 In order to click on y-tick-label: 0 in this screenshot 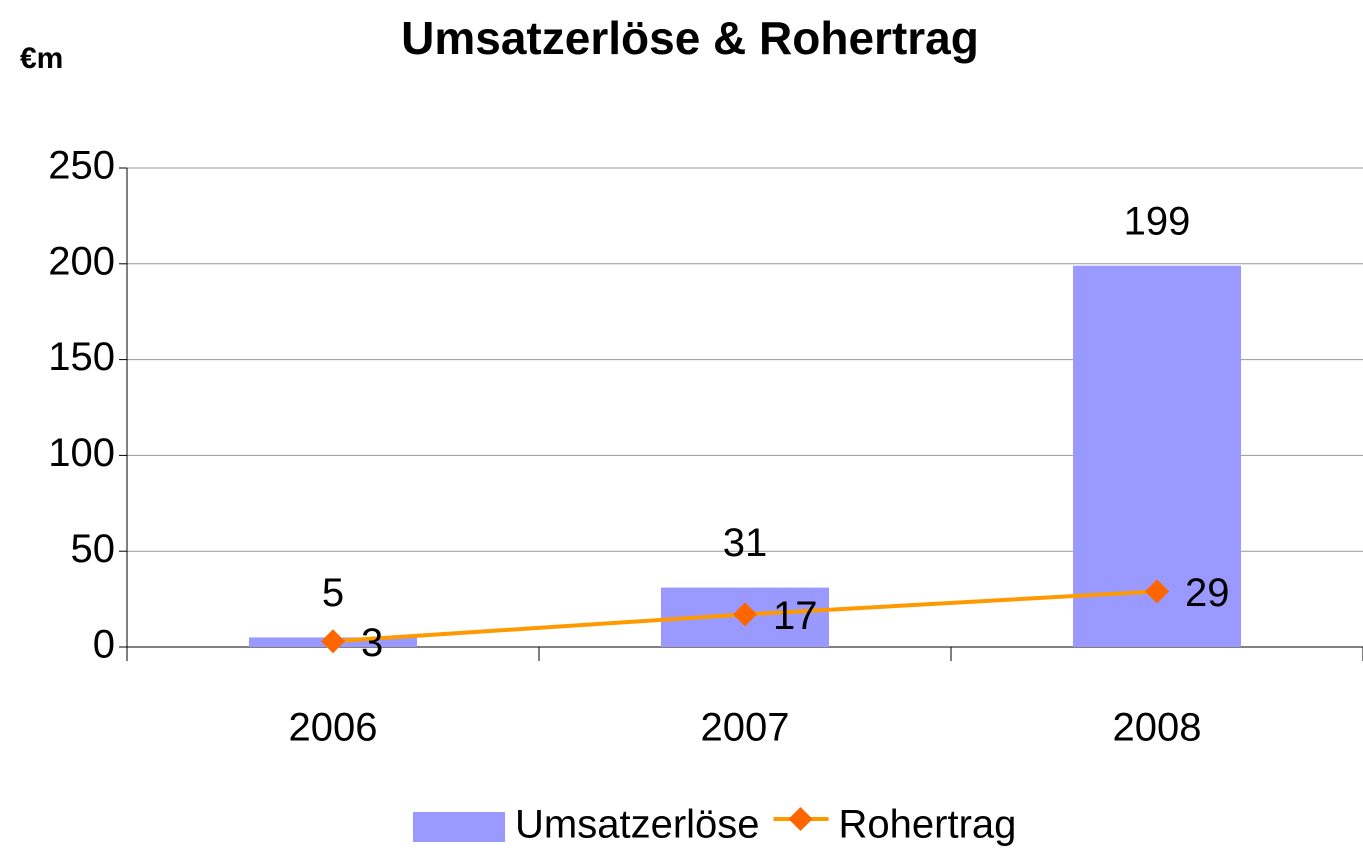, I will do `click(104, 645)`.